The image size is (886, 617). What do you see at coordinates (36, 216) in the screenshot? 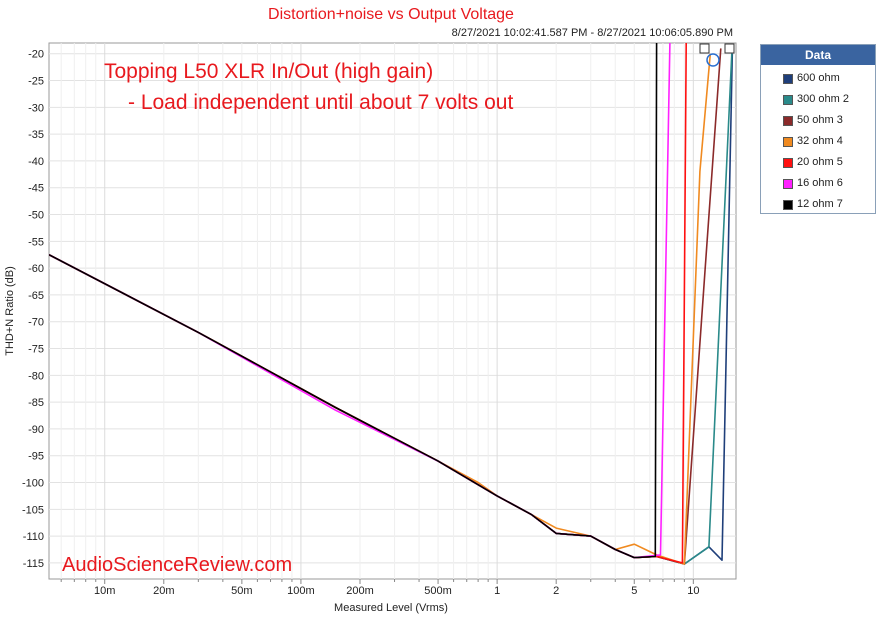
I see `y-tick-label: -50` at bounding box center [36, 216].